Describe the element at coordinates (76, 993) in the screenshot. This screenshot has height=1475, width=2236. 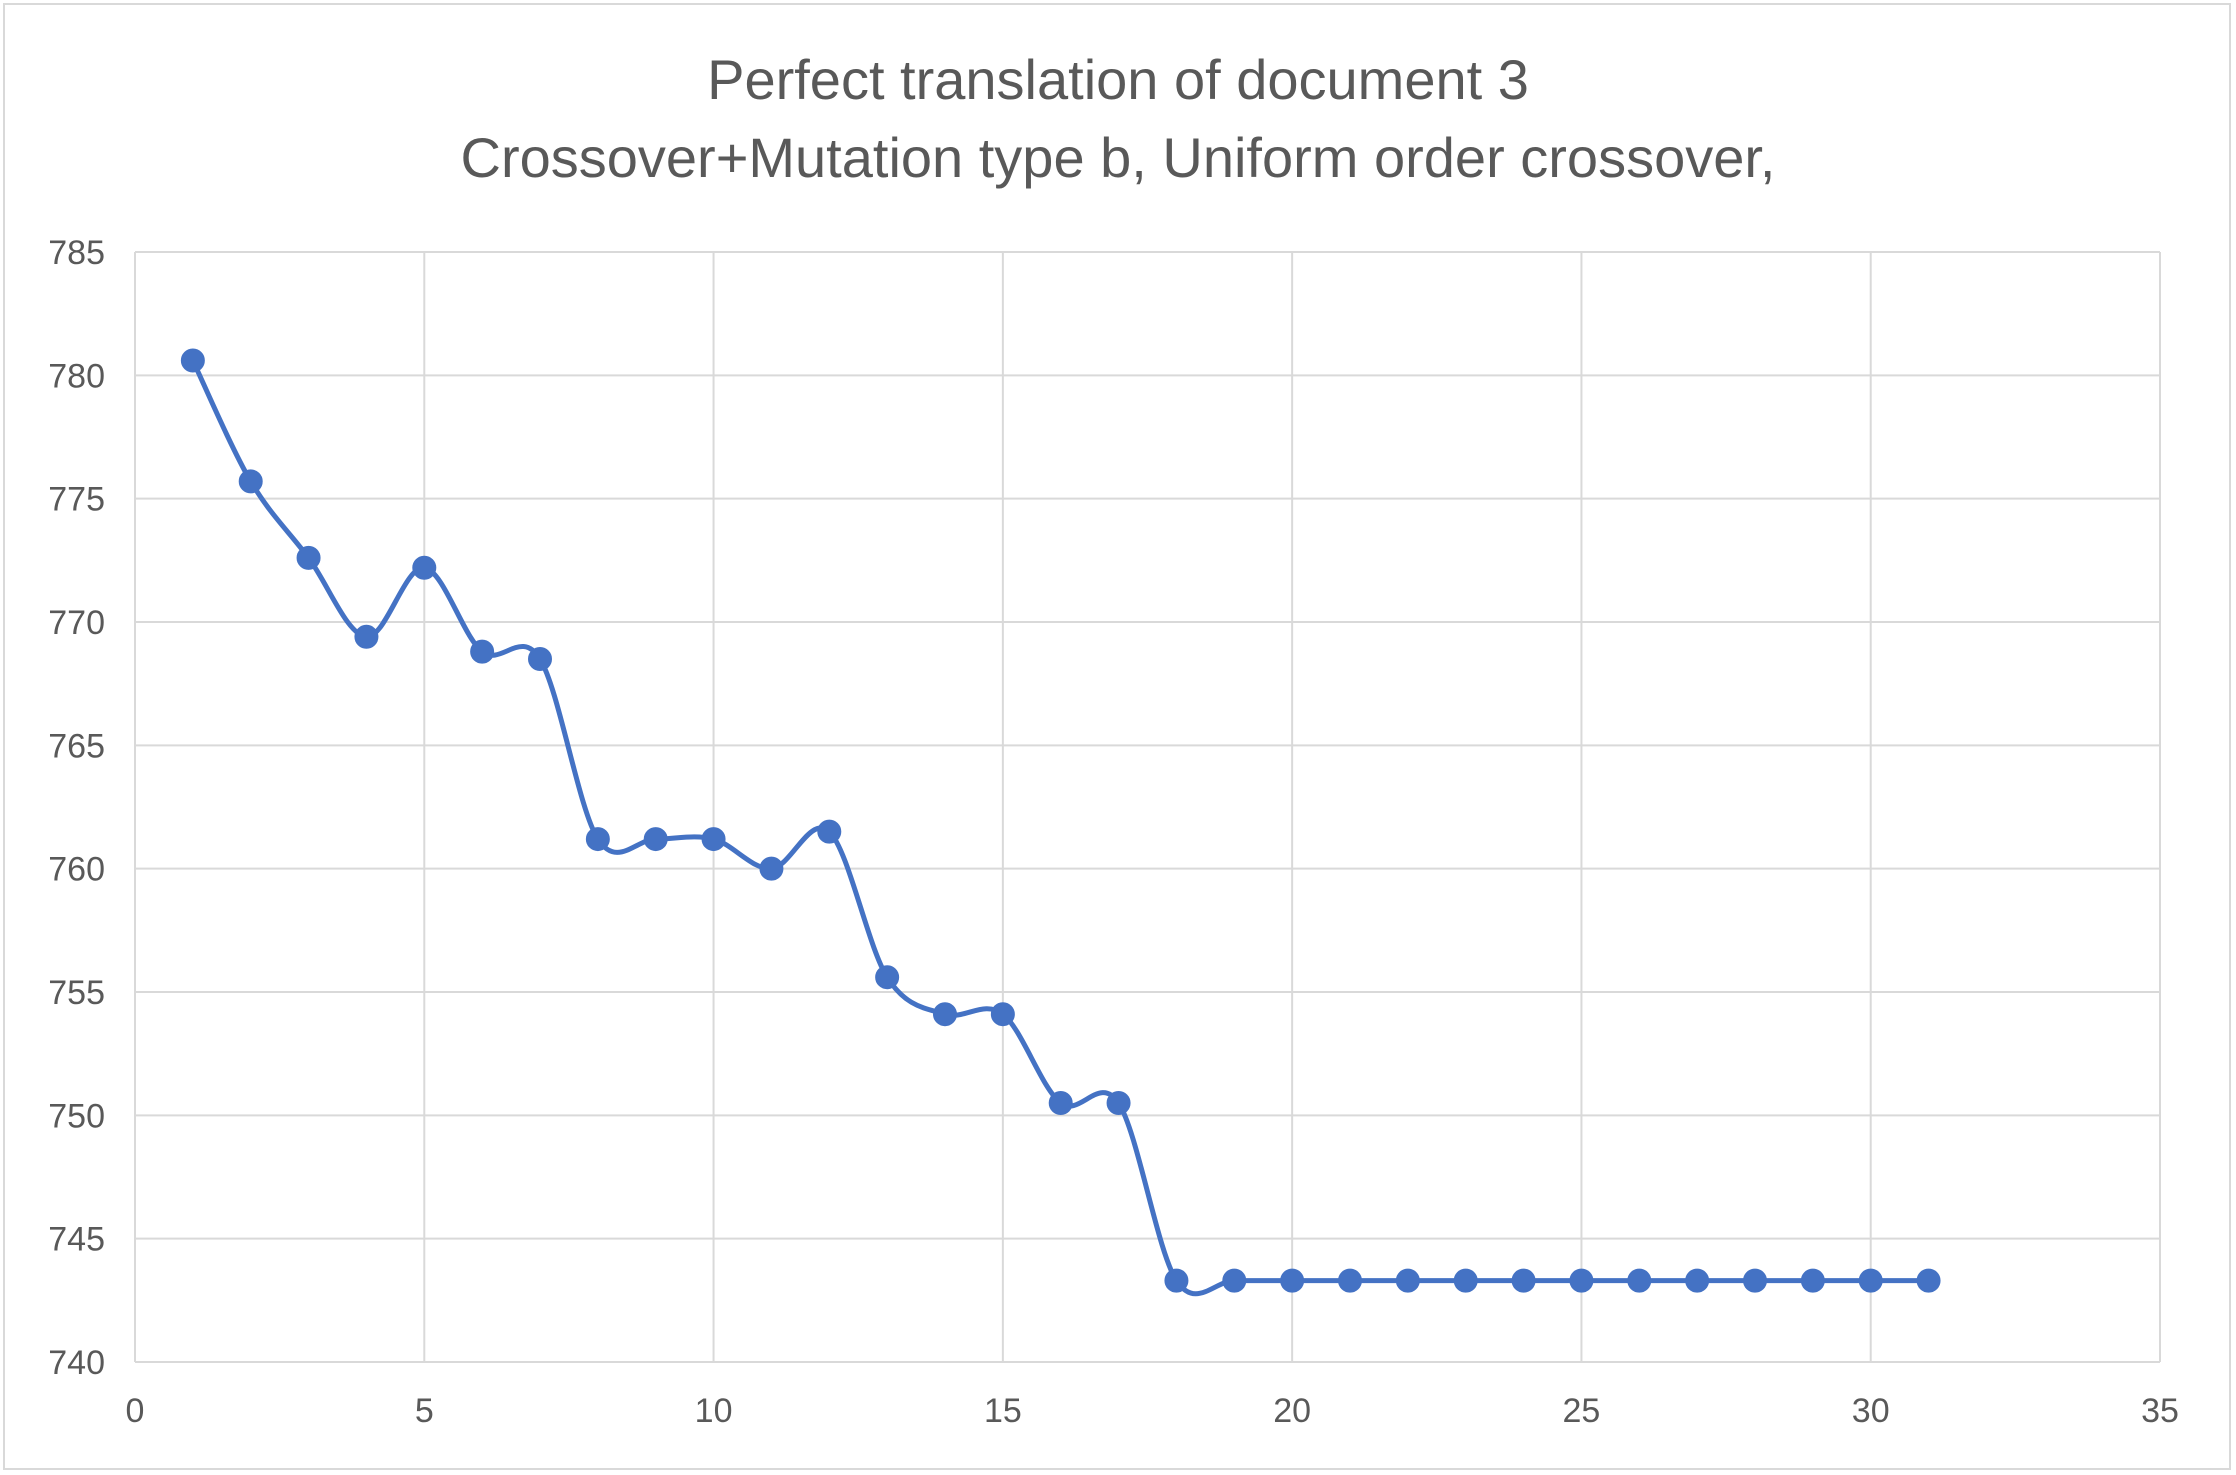
I see `y-tick-label: 755` at that location.